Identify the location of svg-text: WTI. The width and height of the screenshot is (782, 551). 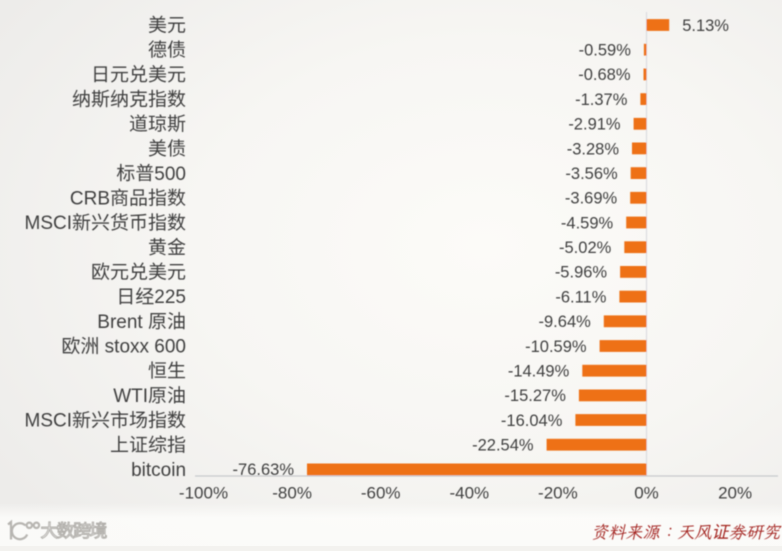
(130, 396).